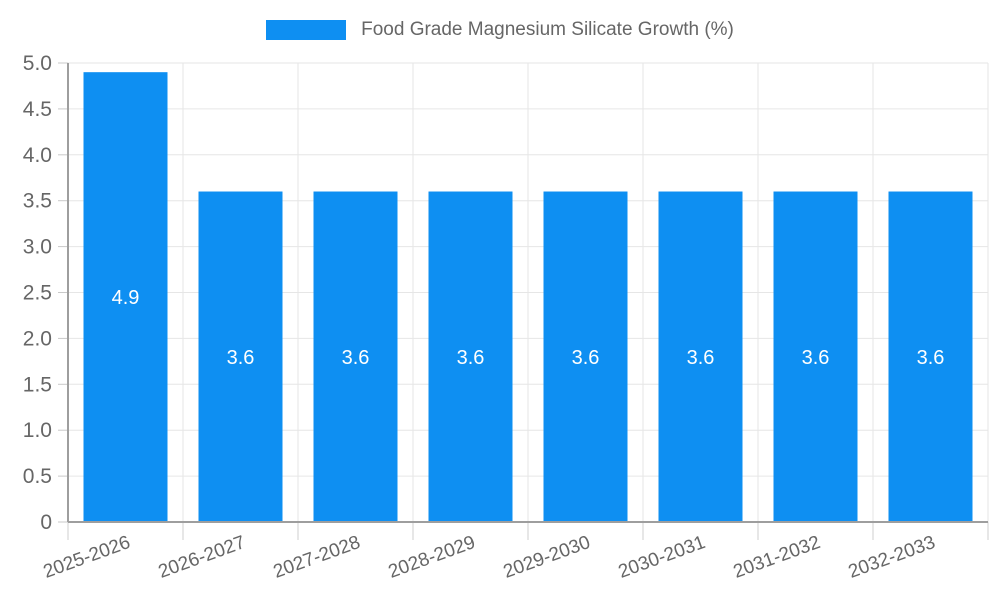 The image size is (1000, 600). Describe the element at coordinates (202, 557) in the screenshot. I see `x-tick-label: 2026-2027` at that location.